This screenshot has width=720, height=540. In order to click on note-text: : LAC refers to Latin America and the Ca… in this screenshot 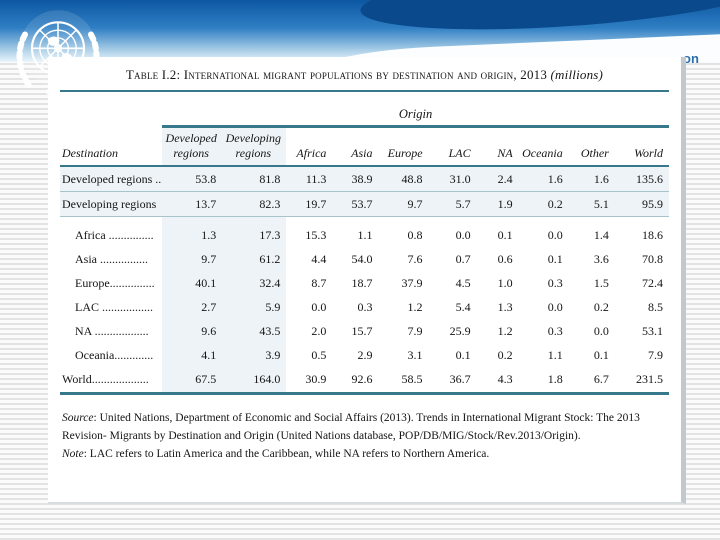, I will do `click(286, 454)`.